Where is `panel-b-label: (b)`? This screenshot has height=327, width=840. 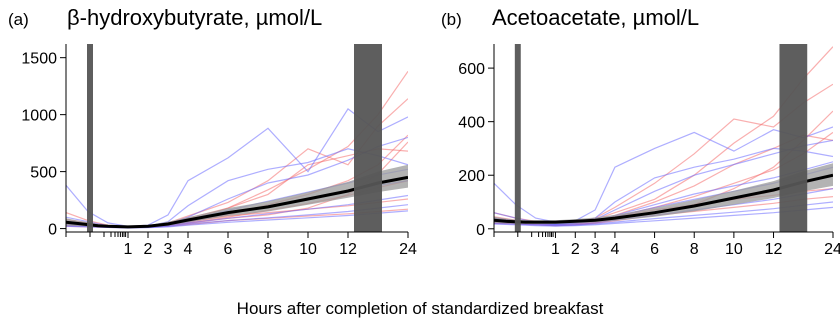
panel-b-label: (b) is located at coordinates (451, 19).